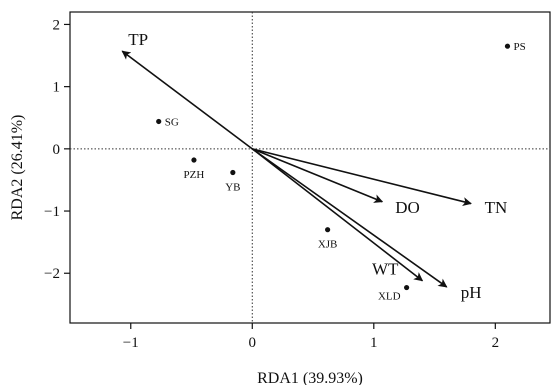 The height and width of the screenshot is (385, 553). Describe the element at coordinates (57, 150) in the screenshot. I see `y-tick-label: 0` at that location.